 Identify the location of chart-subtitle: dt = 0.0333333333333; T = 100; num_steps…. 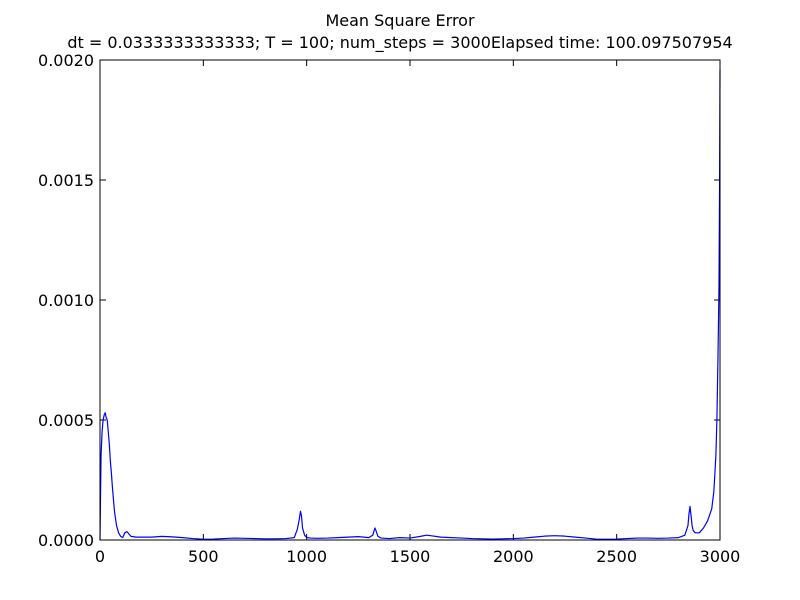
(399, 43).